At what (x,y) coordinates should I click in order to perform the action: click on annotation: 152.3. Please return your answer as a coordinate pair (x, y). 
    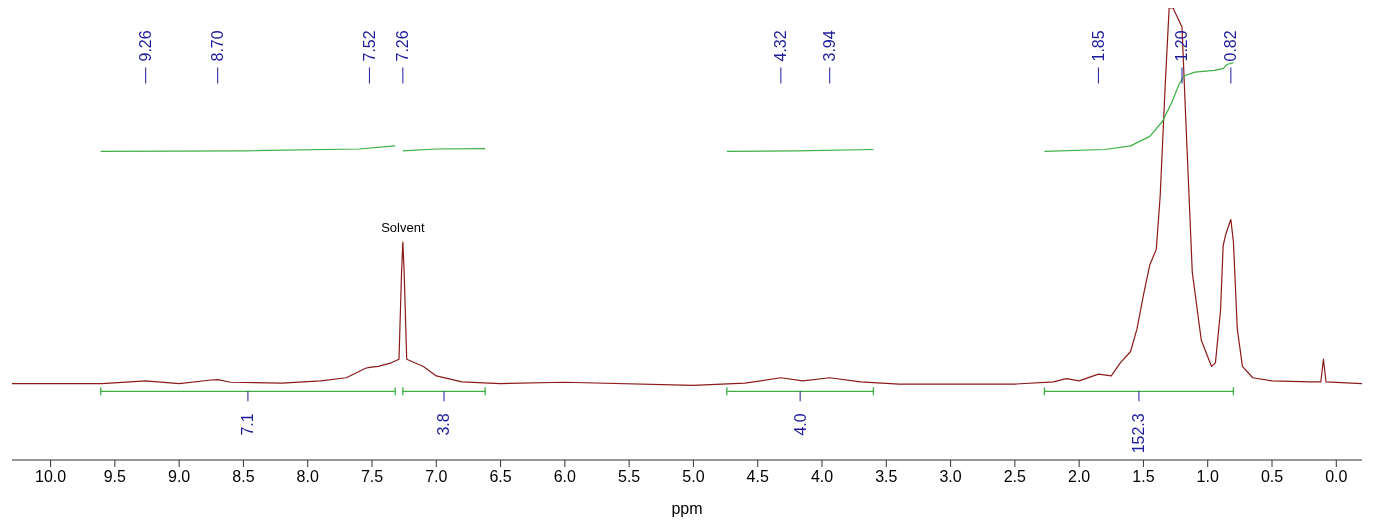
    Looking at the image, I should click on (1139, 433).